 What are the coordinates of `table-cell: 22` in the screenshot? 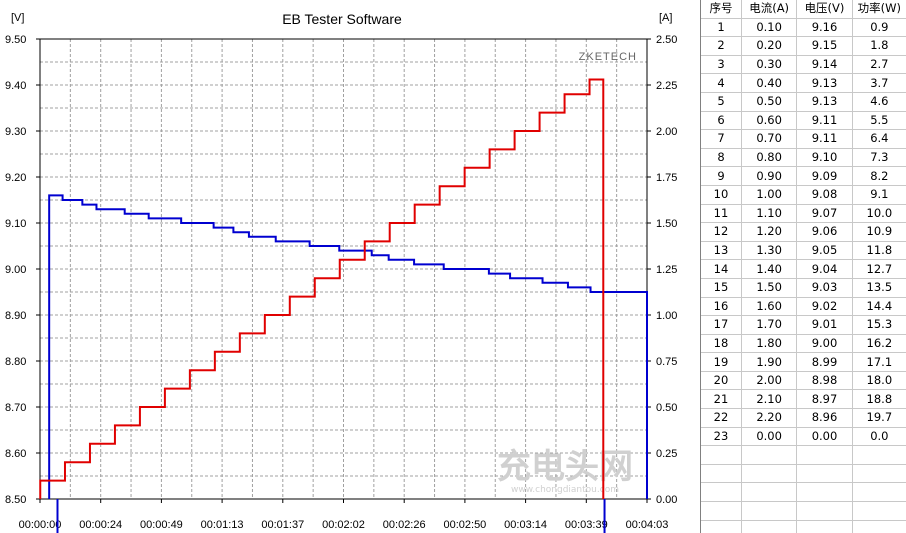 It's located at (721, 418).